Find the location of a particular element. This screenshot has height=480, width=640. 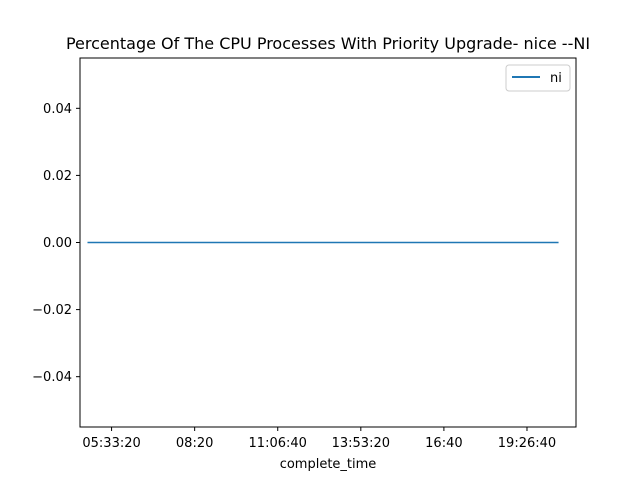

x-tick-label: 08:20 is located at coordinates (194, 443).